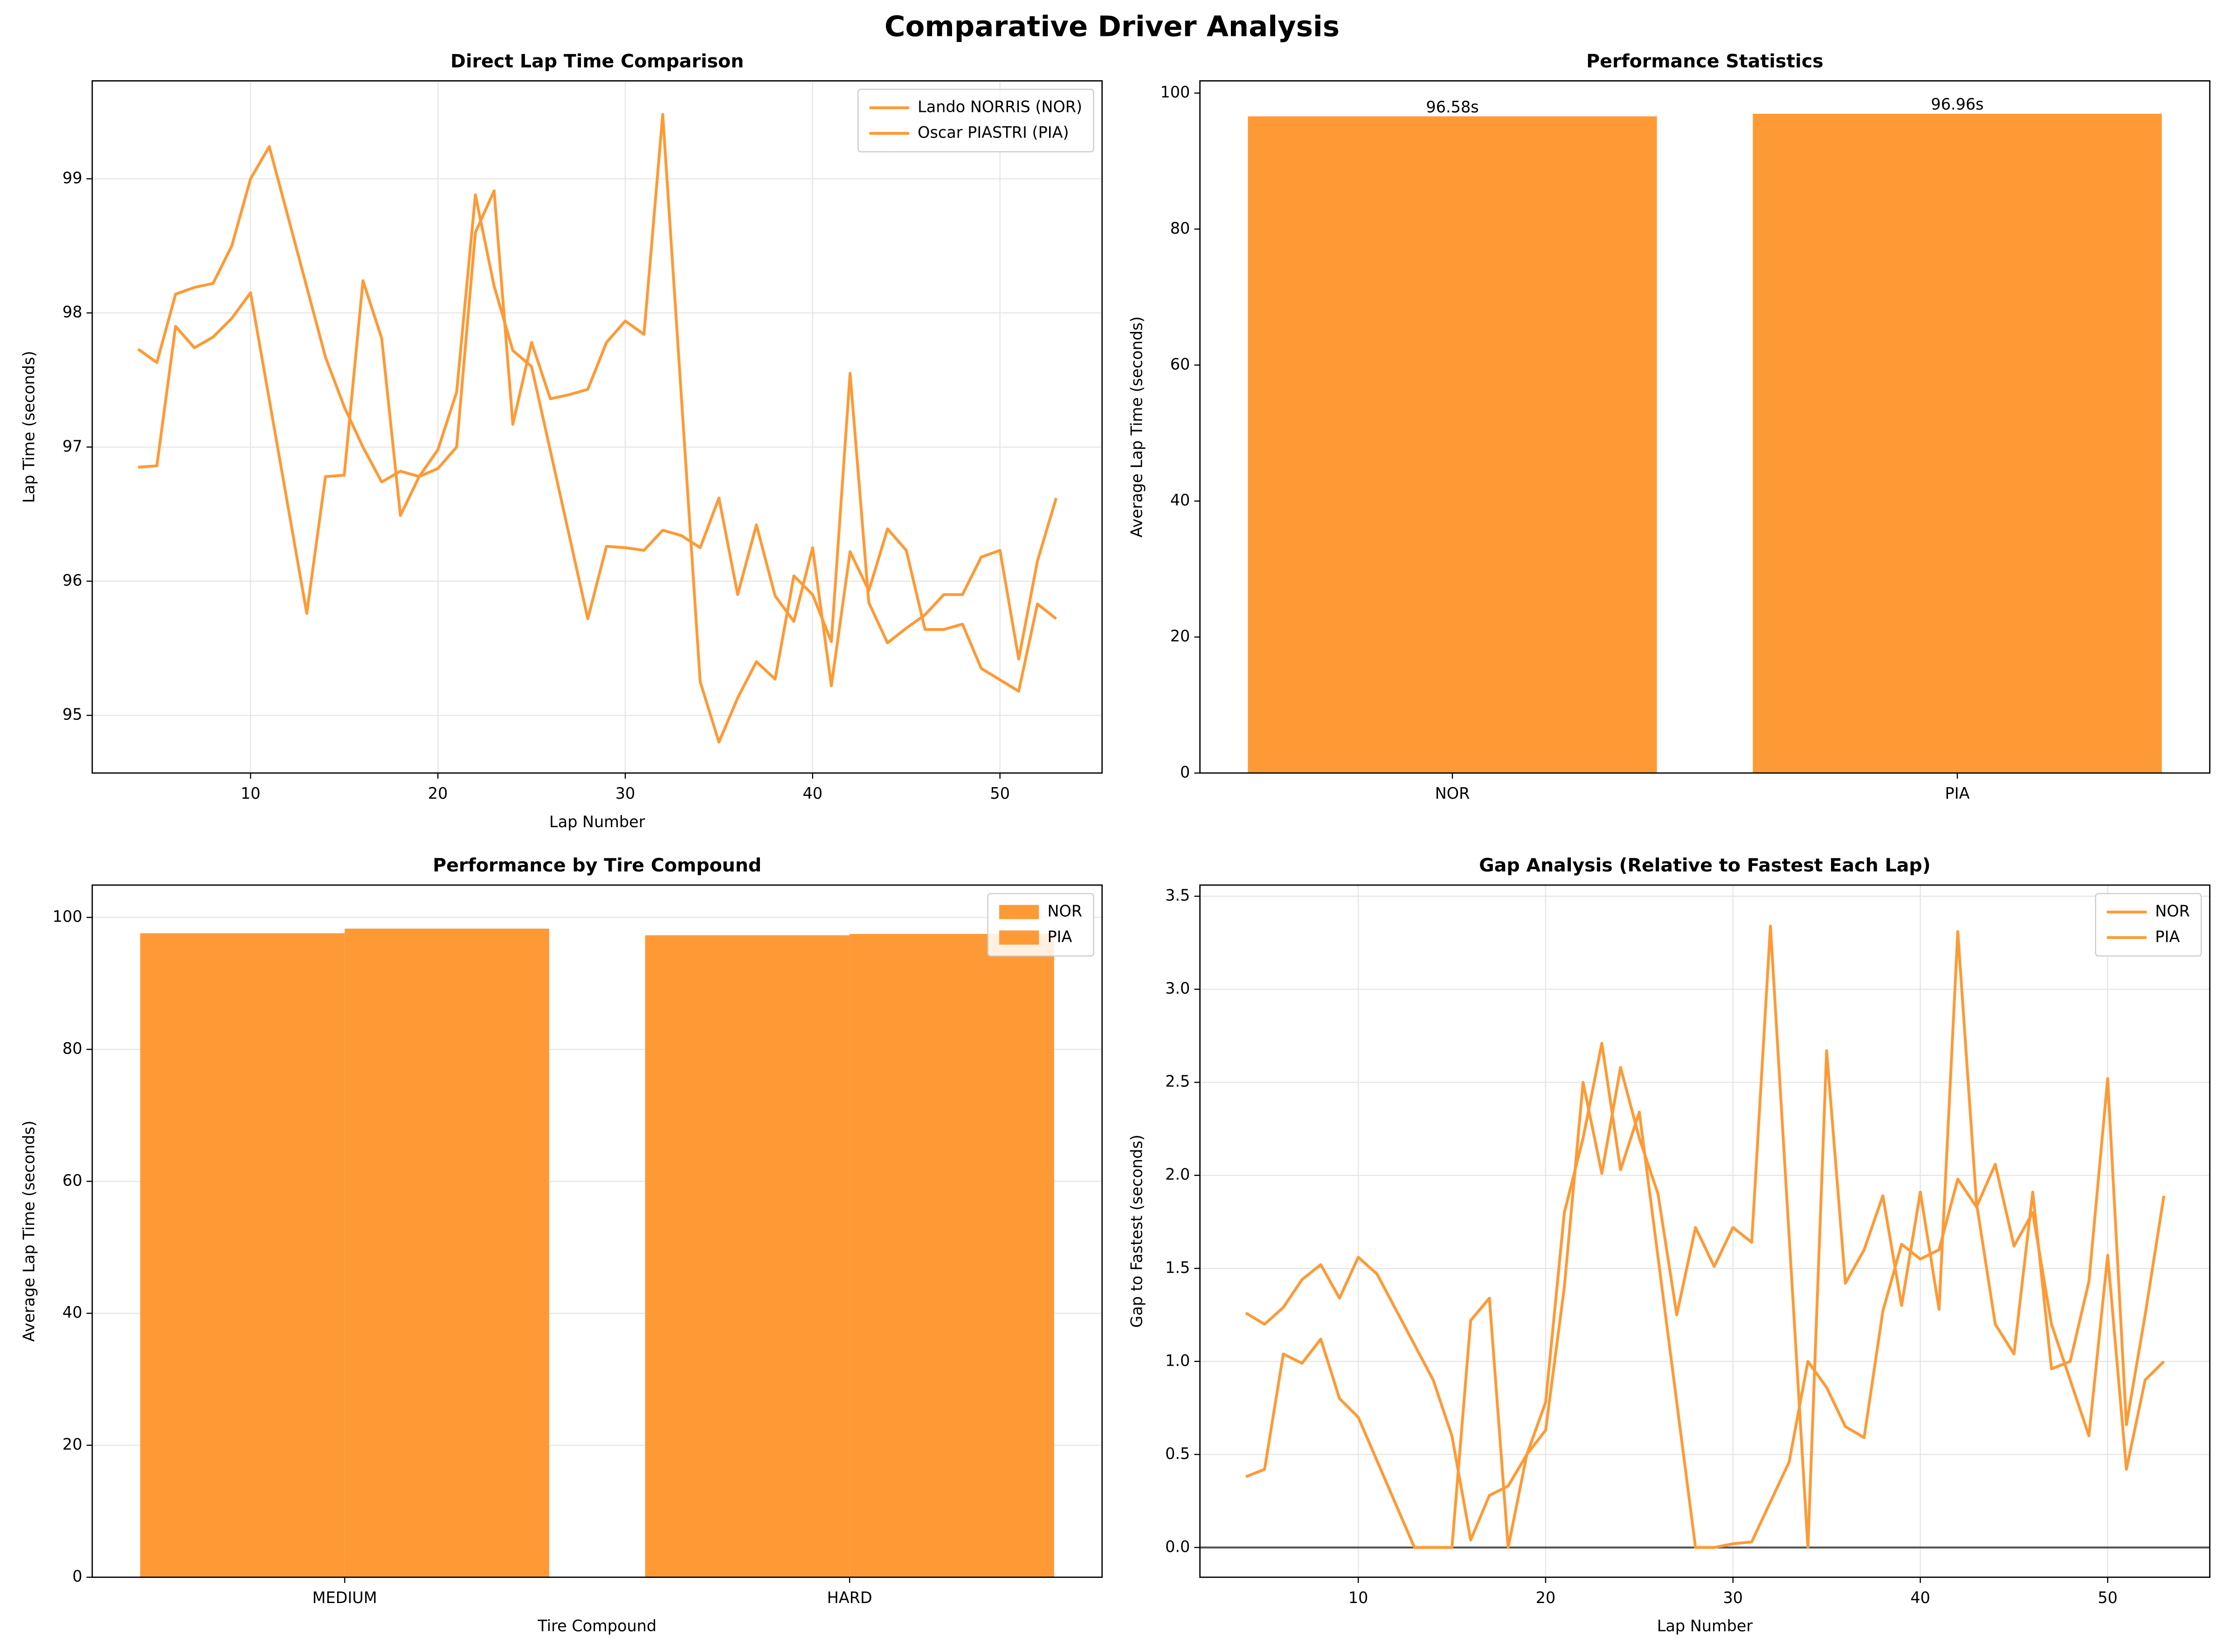 Image resolution: width=2224 pixels, height=1652 pixels. Describe the element at coordinates (1177, 1546) in the screenshot. I see `y-tick-label: 0.0` at that location.